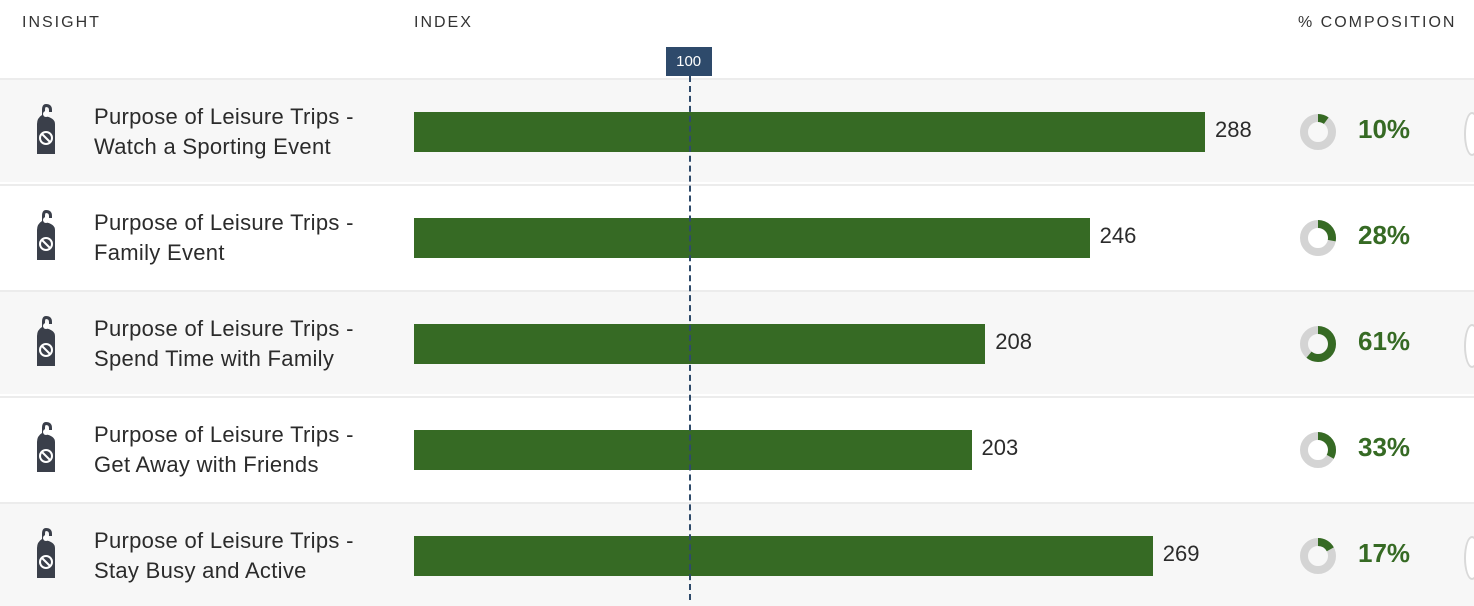  Describe the element at coordinates (61, 22) in the screenshot. I see `insight-column-header: INSIGHT` at that location.